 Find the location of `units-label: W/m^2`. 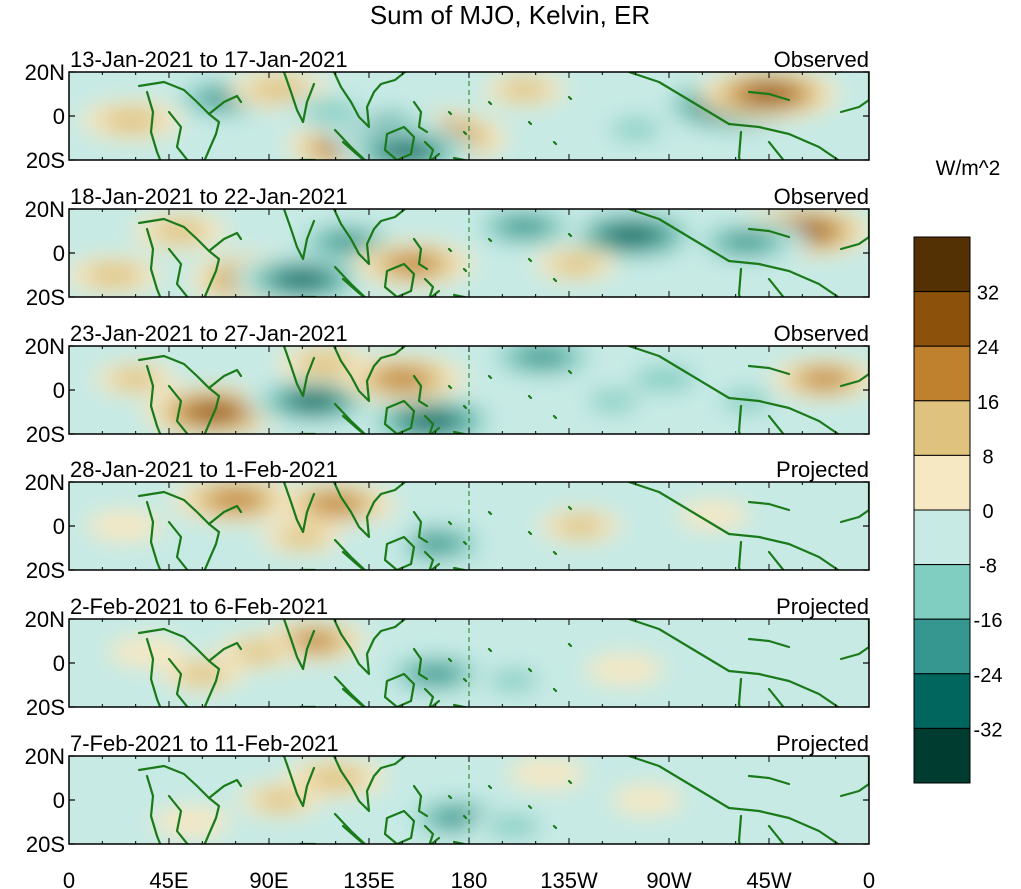

units-label: W/m^2 is located at coordinates (968, 168).